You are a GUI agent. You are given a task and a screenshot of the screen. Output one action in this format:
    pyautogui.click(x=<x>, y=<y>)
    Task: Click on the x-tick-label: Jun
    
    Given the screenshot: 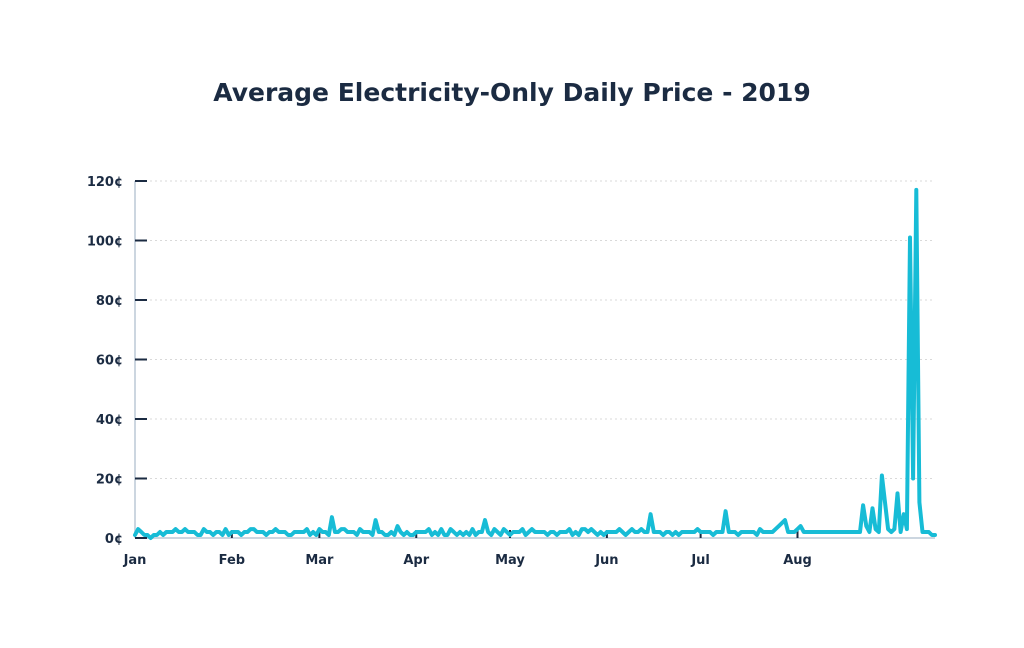 What is the action you would take?
    pyautogui.click(x=606, y=560)
    